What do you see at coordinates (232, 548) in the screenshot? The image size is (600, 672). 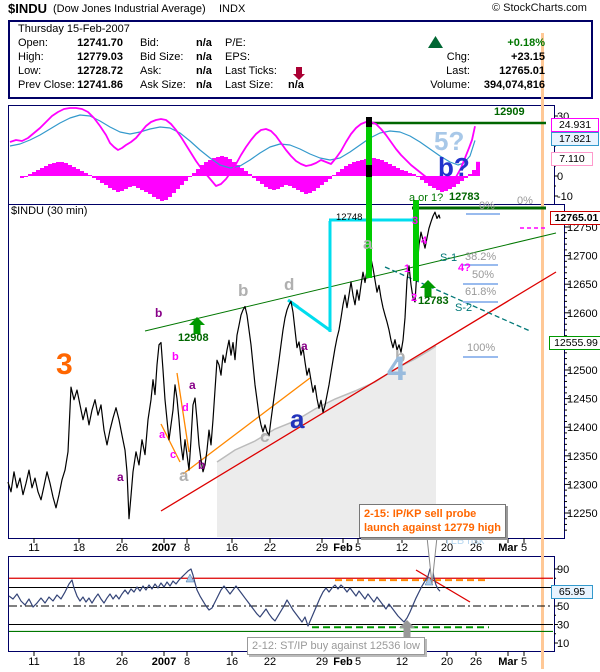 I see `axis-label: 16` at bounding box center [232, 548].